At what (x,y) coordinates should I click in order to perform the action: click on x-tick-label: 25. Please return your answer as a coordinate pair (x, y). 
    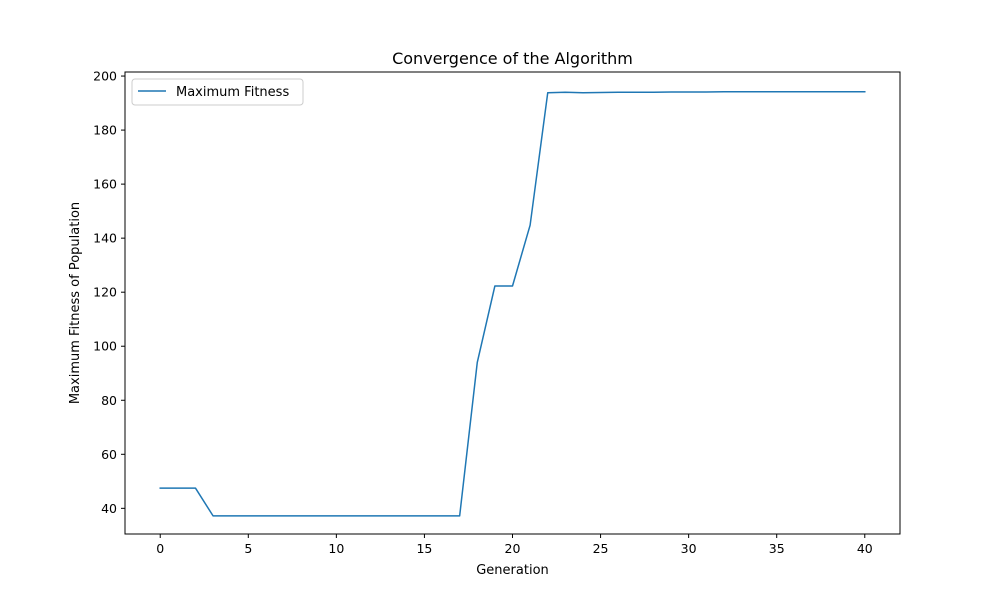
    Looking at the image, I should click on (601, 548).